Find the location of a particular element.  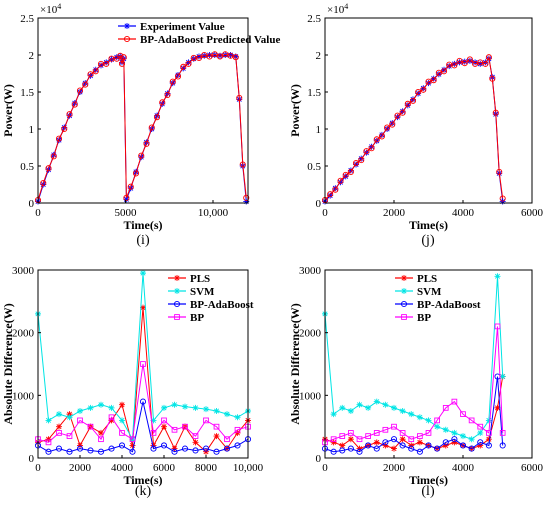

marker-s3-p17 is located at coordinates (471, 420).